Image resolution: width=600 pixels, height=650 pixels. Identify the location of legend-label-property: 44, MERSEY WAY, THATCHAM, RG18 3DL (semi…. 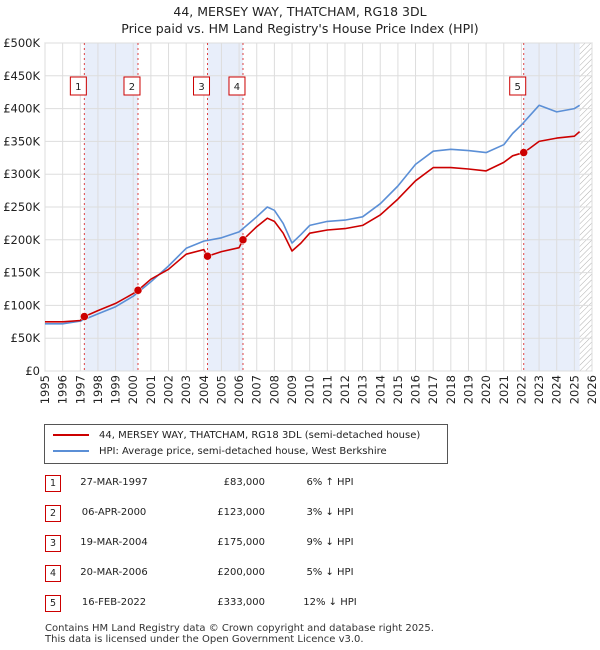
(260, 435).